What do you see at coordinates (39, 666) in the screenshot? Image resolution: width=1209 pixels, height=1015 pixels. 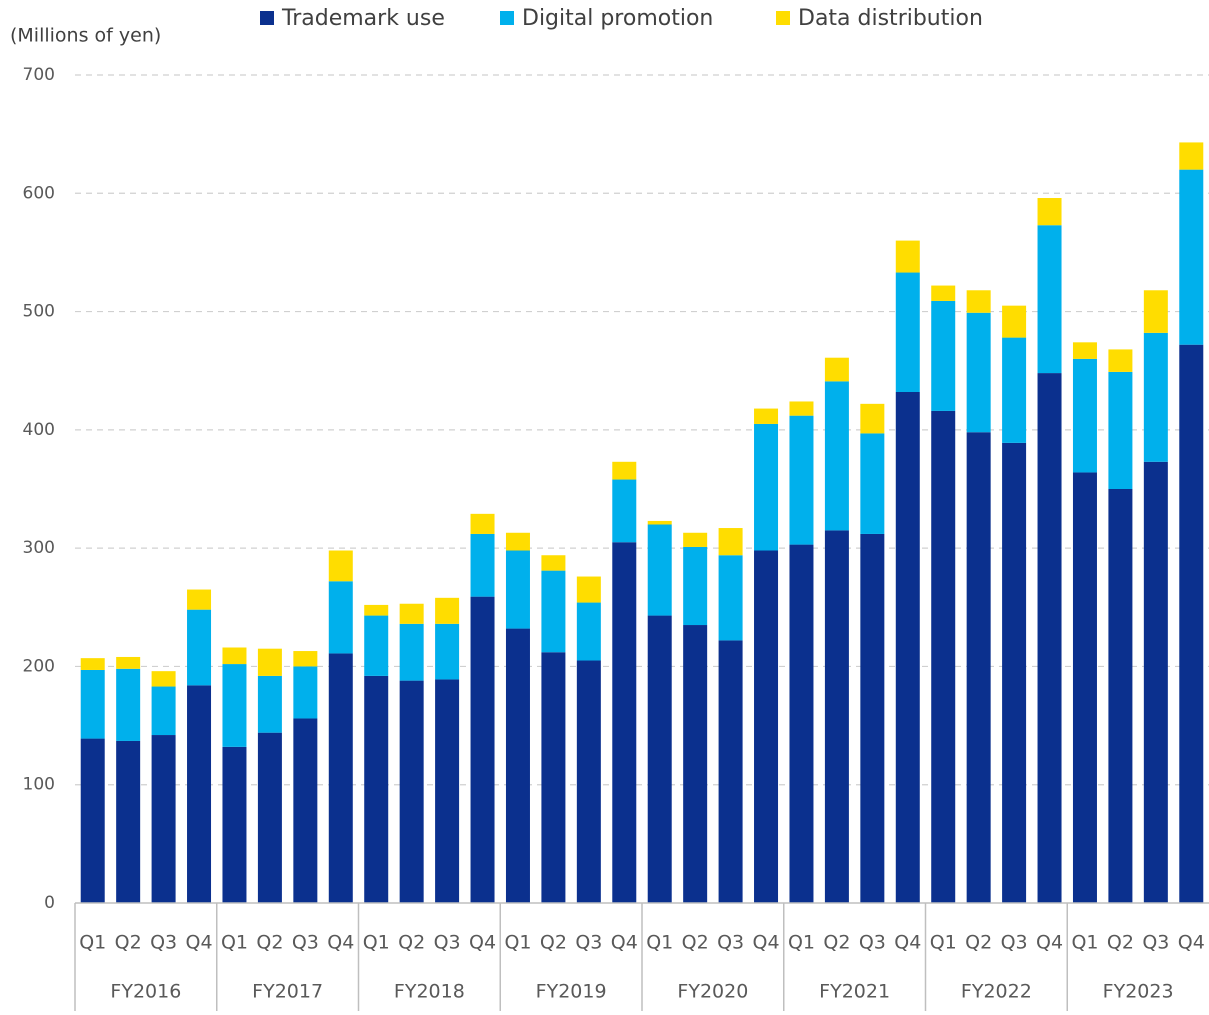 I see `y-tick-label: 200` at bounding box center [39, 666].